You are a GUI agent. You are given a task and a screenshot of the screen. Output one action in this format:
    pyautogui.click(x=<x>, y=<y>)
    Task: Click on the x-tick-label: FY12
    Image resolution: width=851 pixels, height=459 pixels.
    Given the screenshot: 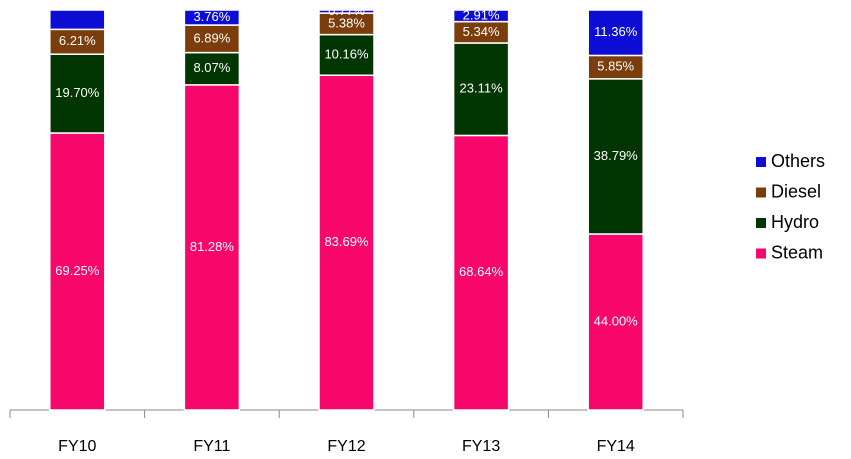 What is the action you would take?
    pyautogui.click(x=346, y=446)
    